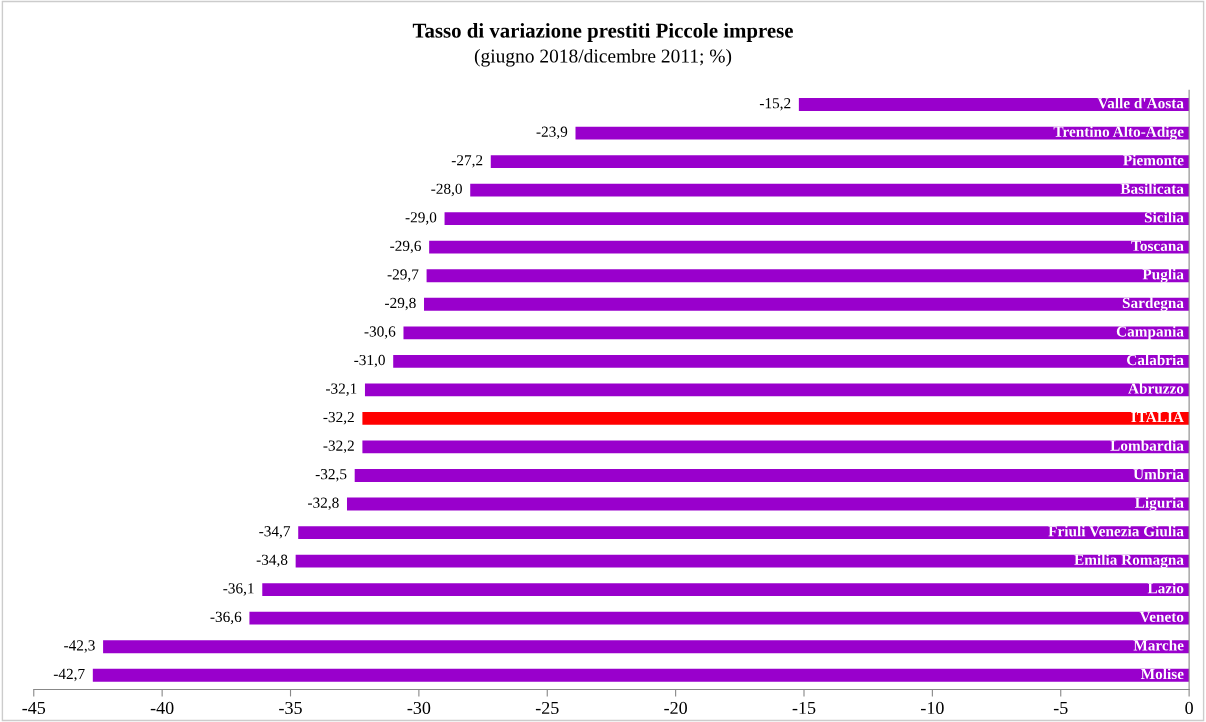 The height and width of the screenshot is (722, 1206). What do you see at coordinates (341, 389) in the screenshot?
I see `data-label: -32,1` at bounding box center [341, 389].